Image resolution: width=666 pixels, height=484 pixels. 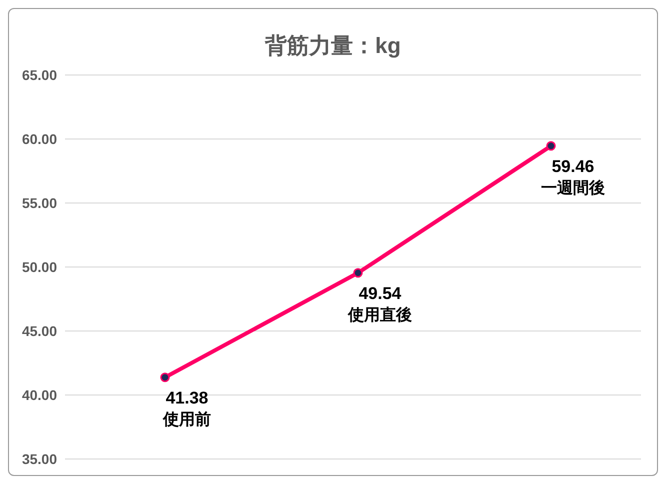 What do you see at coordinates (333, 46) in the screenshot?
I see `chart-title: 背筋力量：kg` at bounding box center [333, 46].